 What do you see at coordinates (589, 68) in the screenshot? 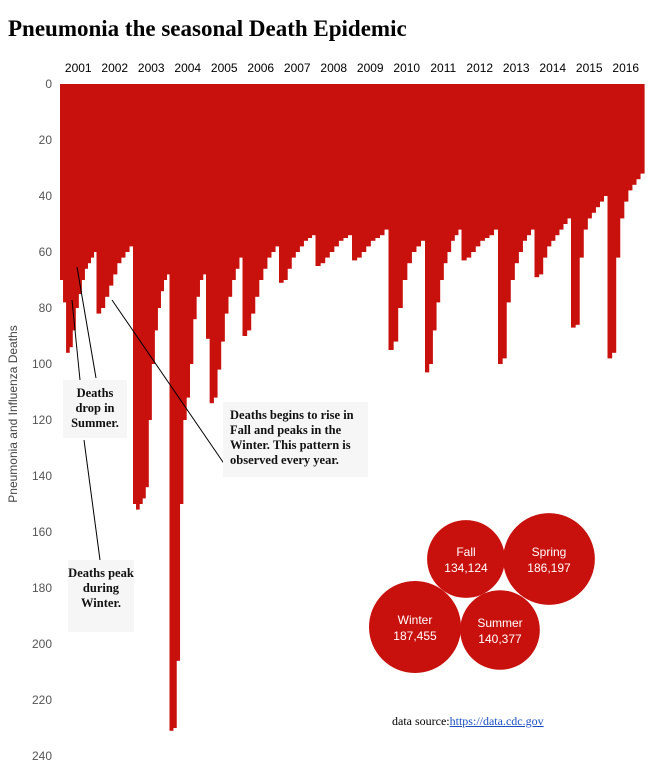
I see `x-tick-label: 2015` at bounding box center [589, 68].